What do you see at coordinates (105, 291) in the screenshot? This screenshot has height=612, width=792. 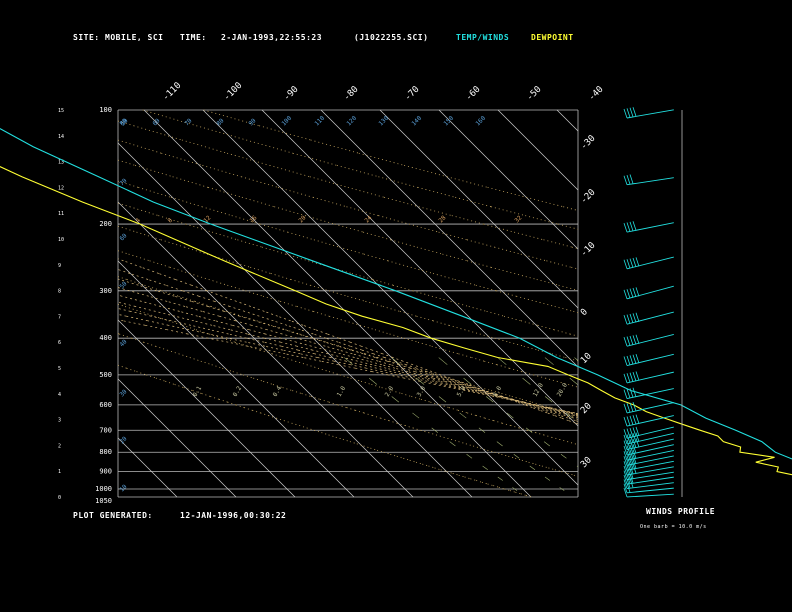 I see `pressure-label: 300` at bounding box center [105, 291].